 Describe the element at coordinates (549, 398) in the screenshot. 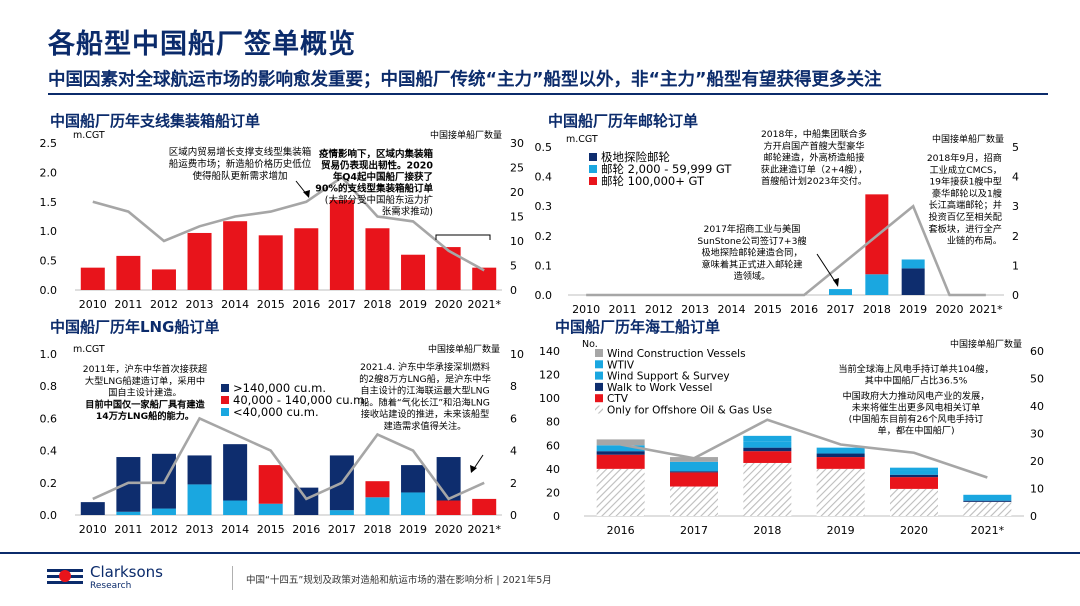

I see `offshore-left-tick: 100` at that location.